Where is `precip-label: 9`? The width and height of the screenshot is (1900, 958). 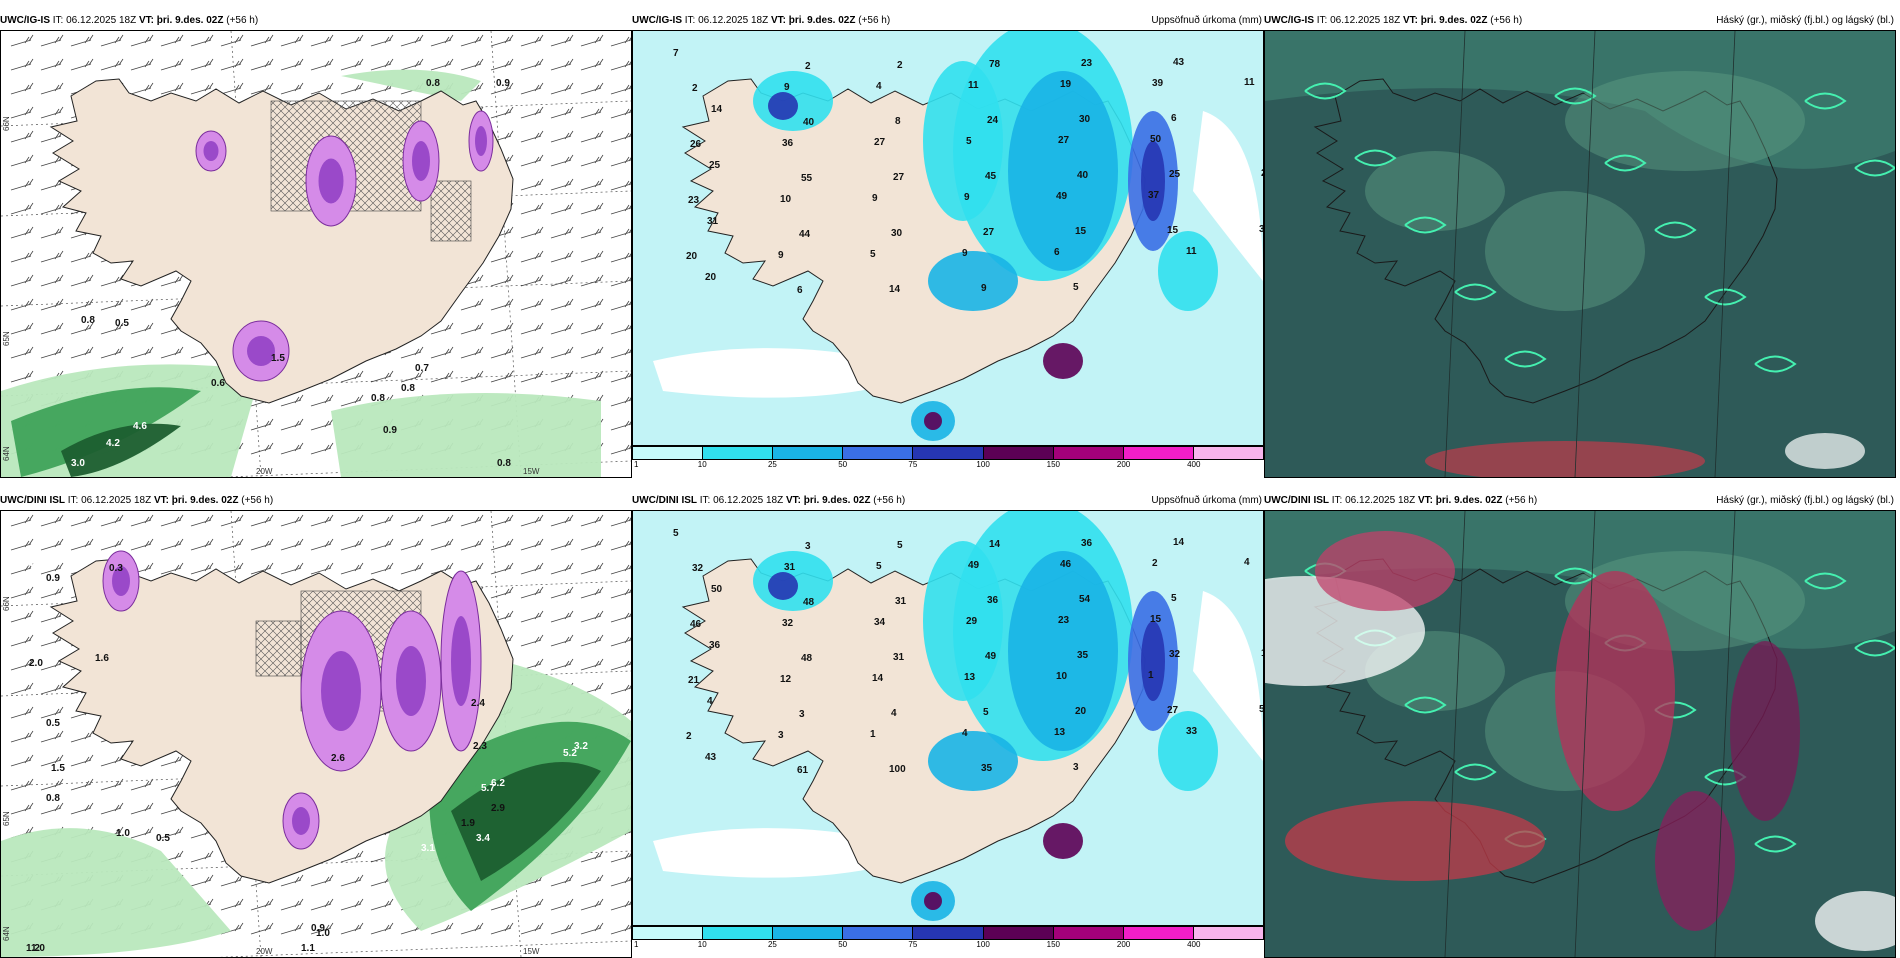 precip-label: 9 is located at coordinates (875, 198).